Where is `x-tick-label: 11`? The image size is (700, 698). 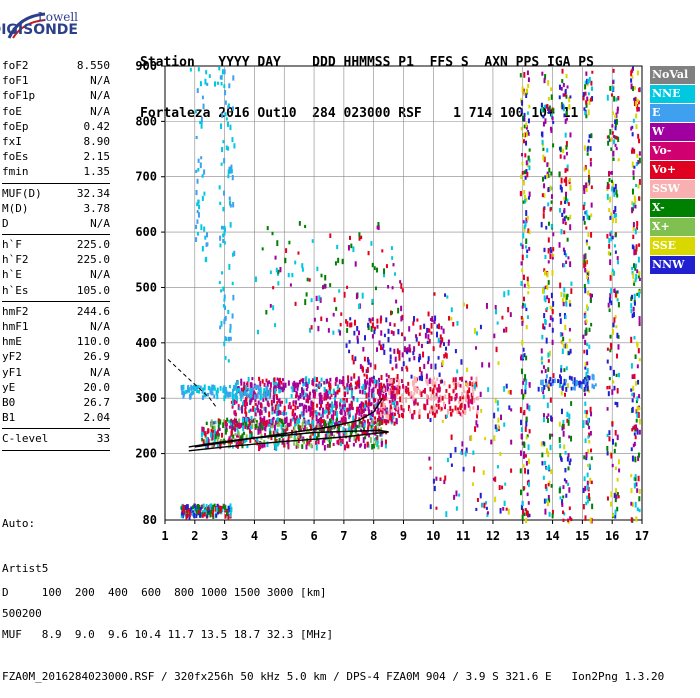
x-tick-label: 11 is located at coordinates (463, 536).